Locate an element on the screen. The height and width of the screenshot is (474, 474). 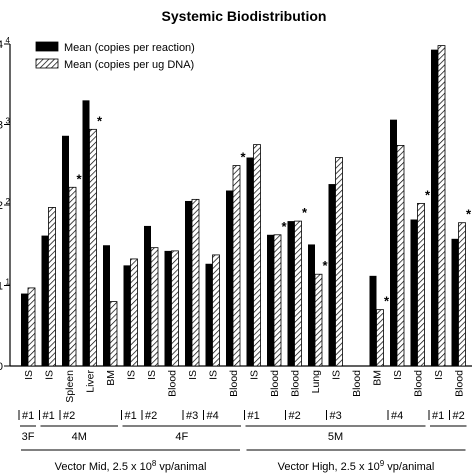
y-tick-label: 1 is located at coordinates (1, 287).